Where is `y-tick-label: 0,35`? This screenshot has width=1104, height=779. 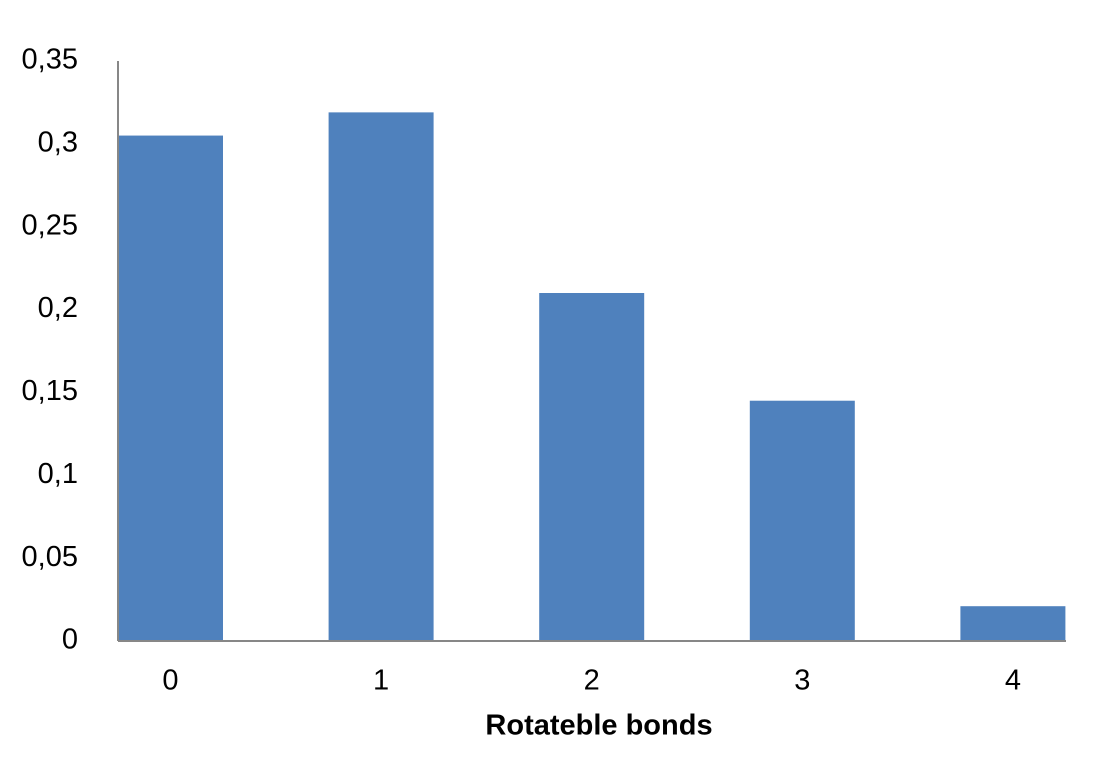
y-tick-label: 0,35 is located at coordinates (50, 60).